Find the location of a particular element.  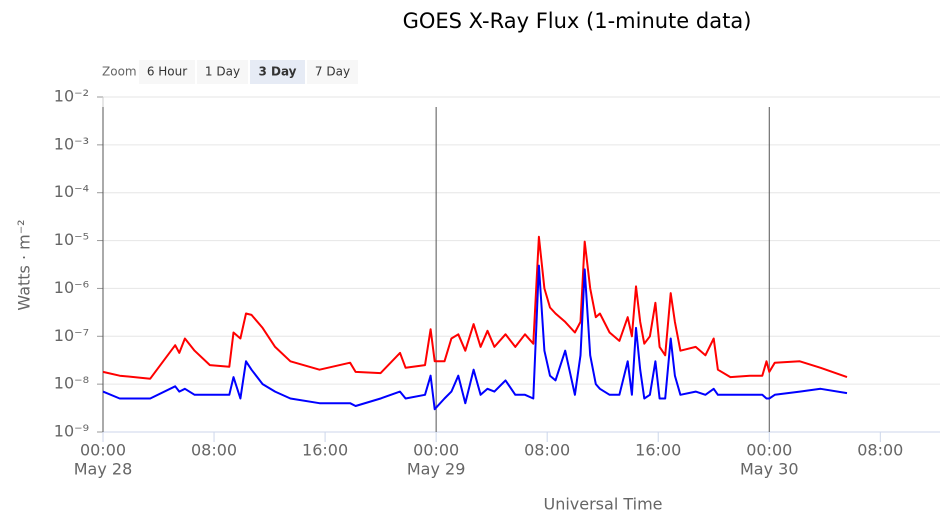

y-tick-label: 10⁻² is located at coordinates (71, 96).